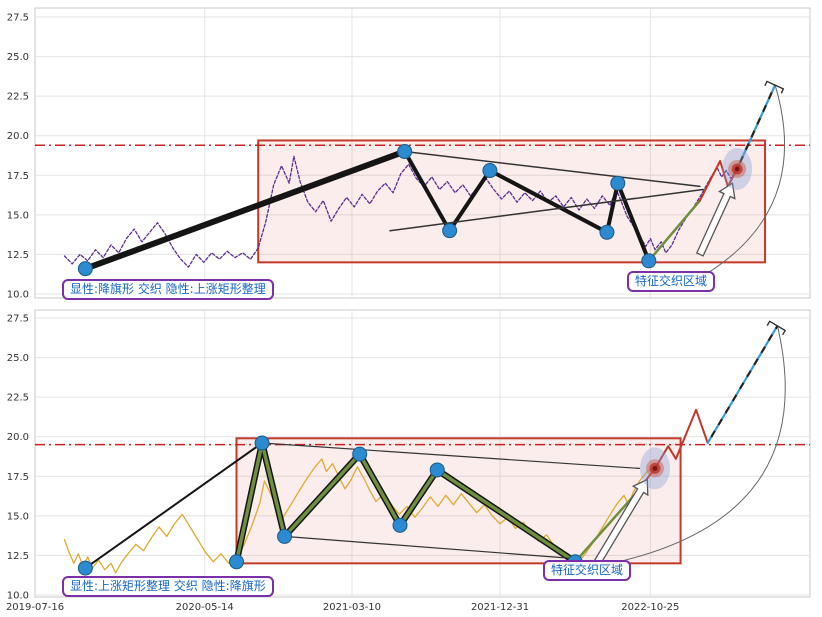  What do you see at coordinates (168, 586) in the screenshot?
I see `bottom-pattern-label: 显性:上涨矩形整理 交织 隐性:降旗形` at bounding box center [168, 586].